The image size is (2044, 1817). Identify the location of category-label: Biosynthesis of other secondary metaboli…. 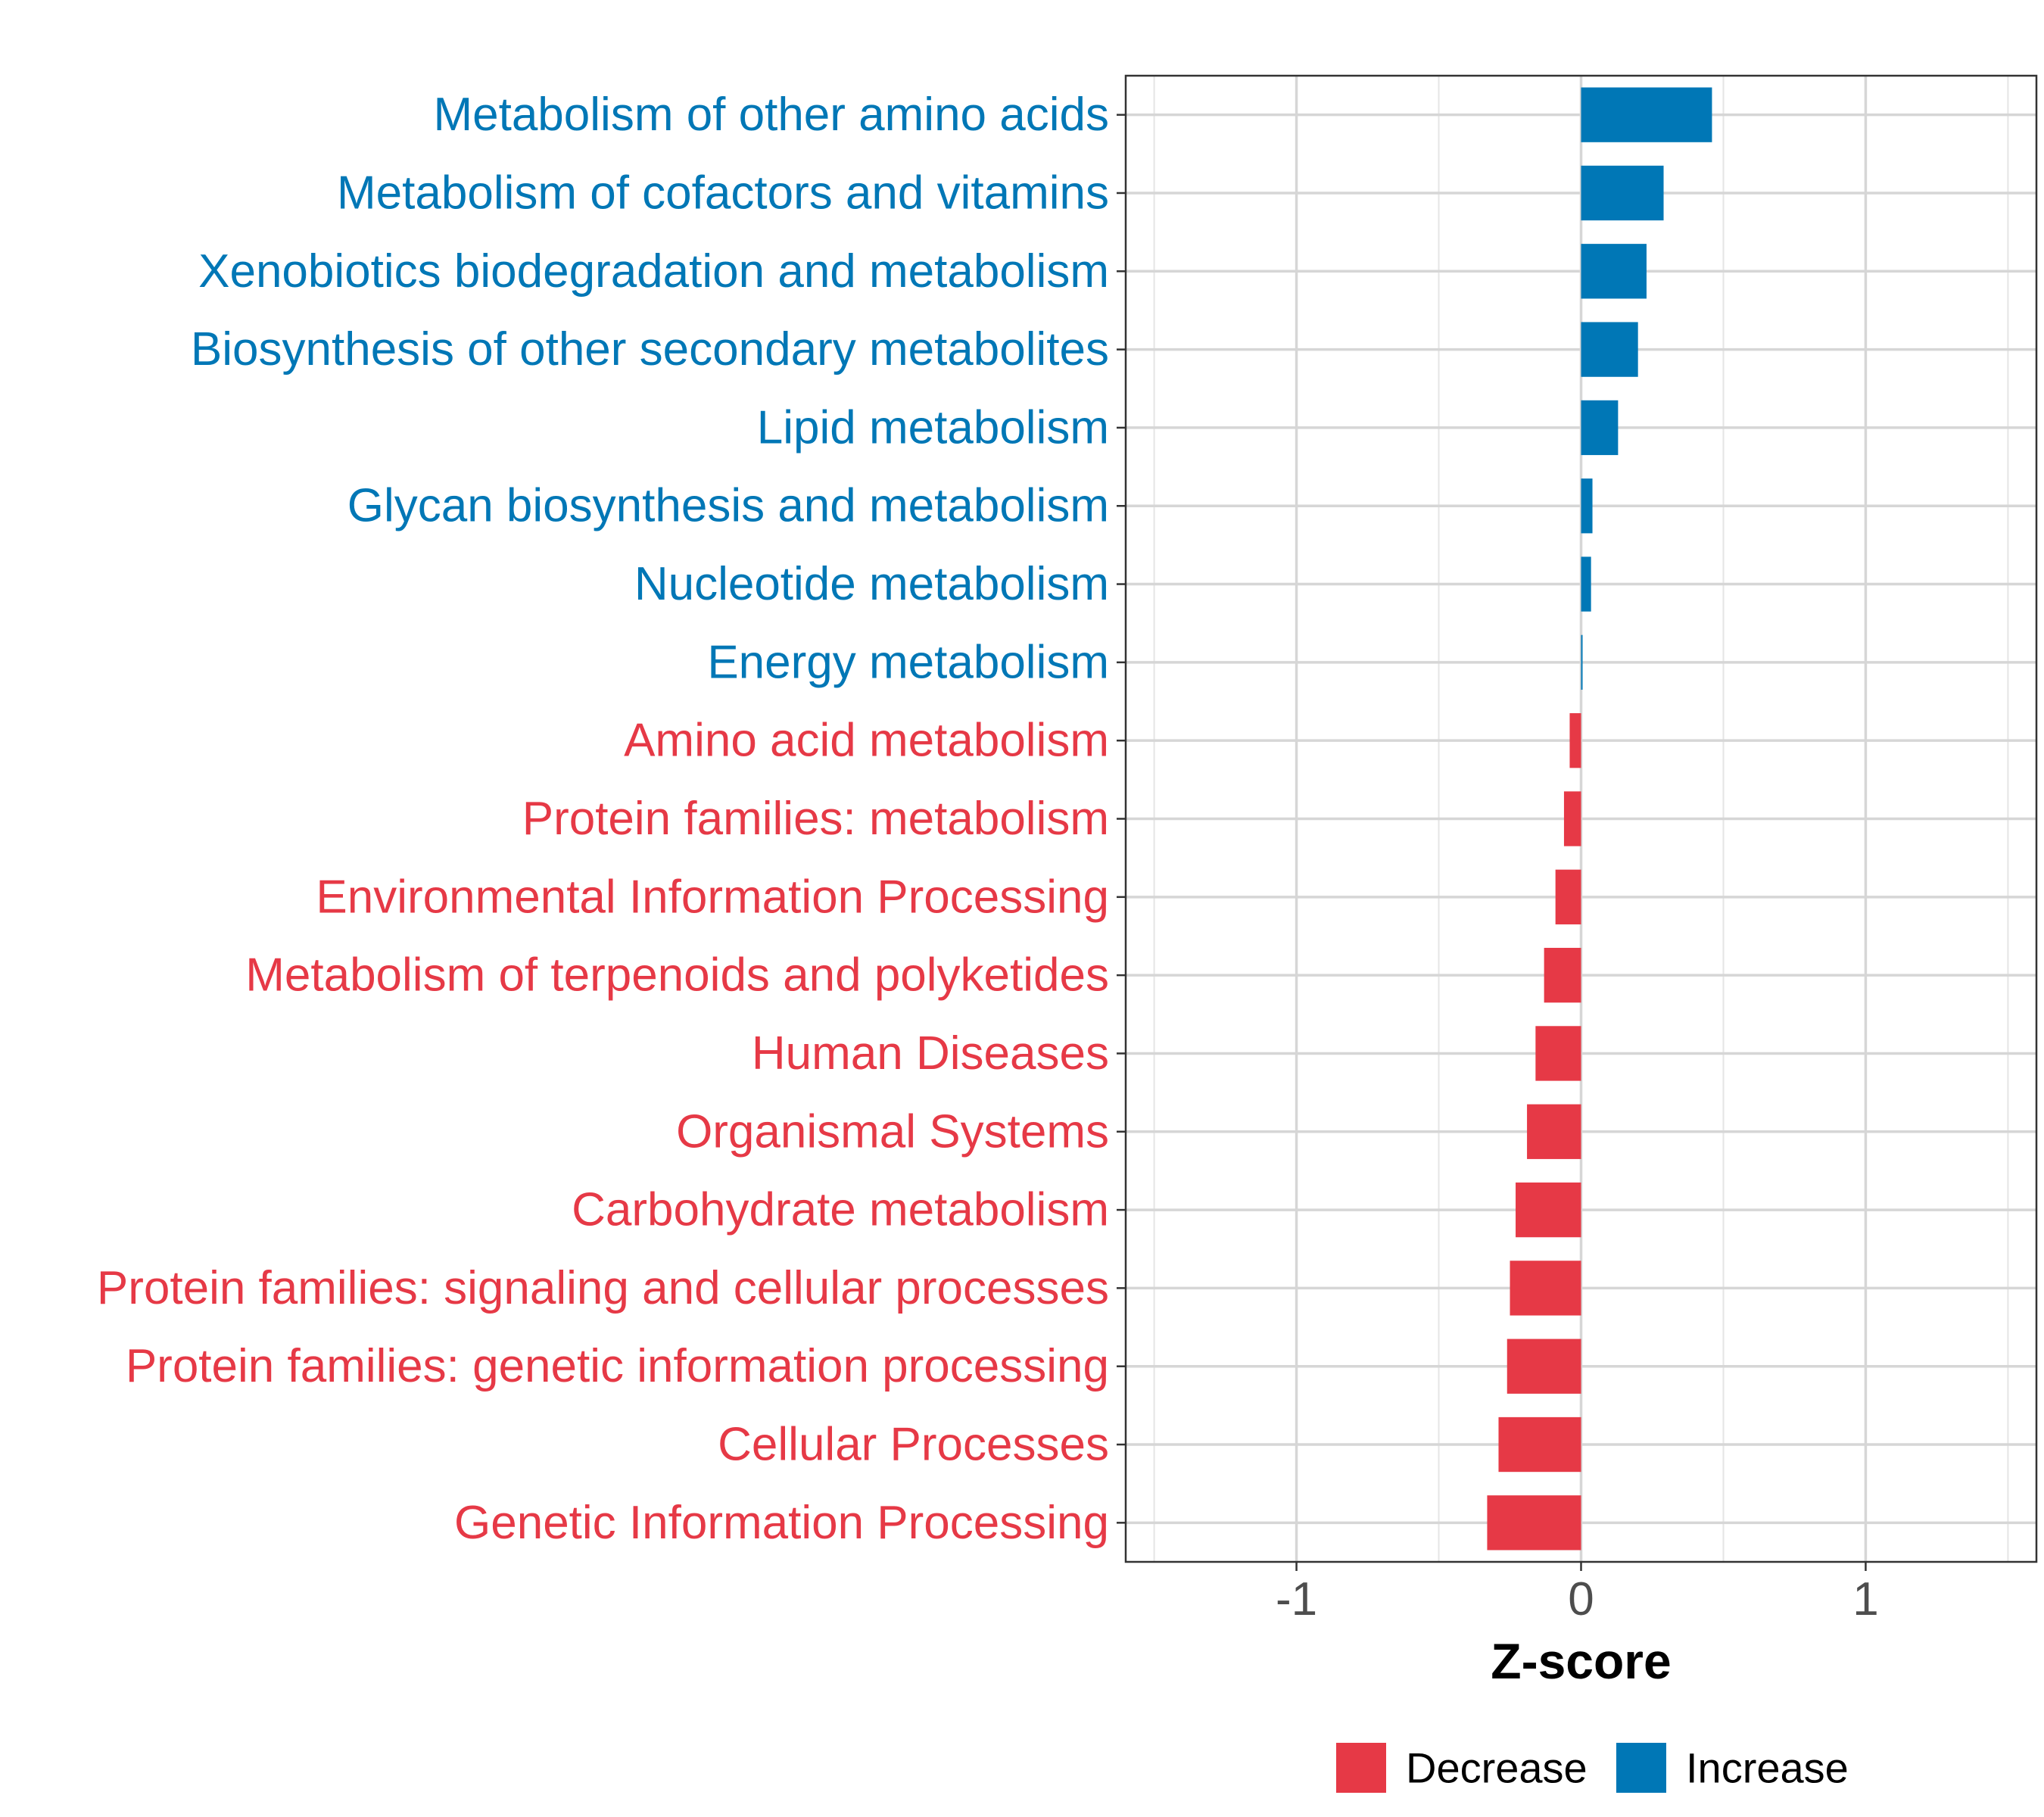
(650, 349).